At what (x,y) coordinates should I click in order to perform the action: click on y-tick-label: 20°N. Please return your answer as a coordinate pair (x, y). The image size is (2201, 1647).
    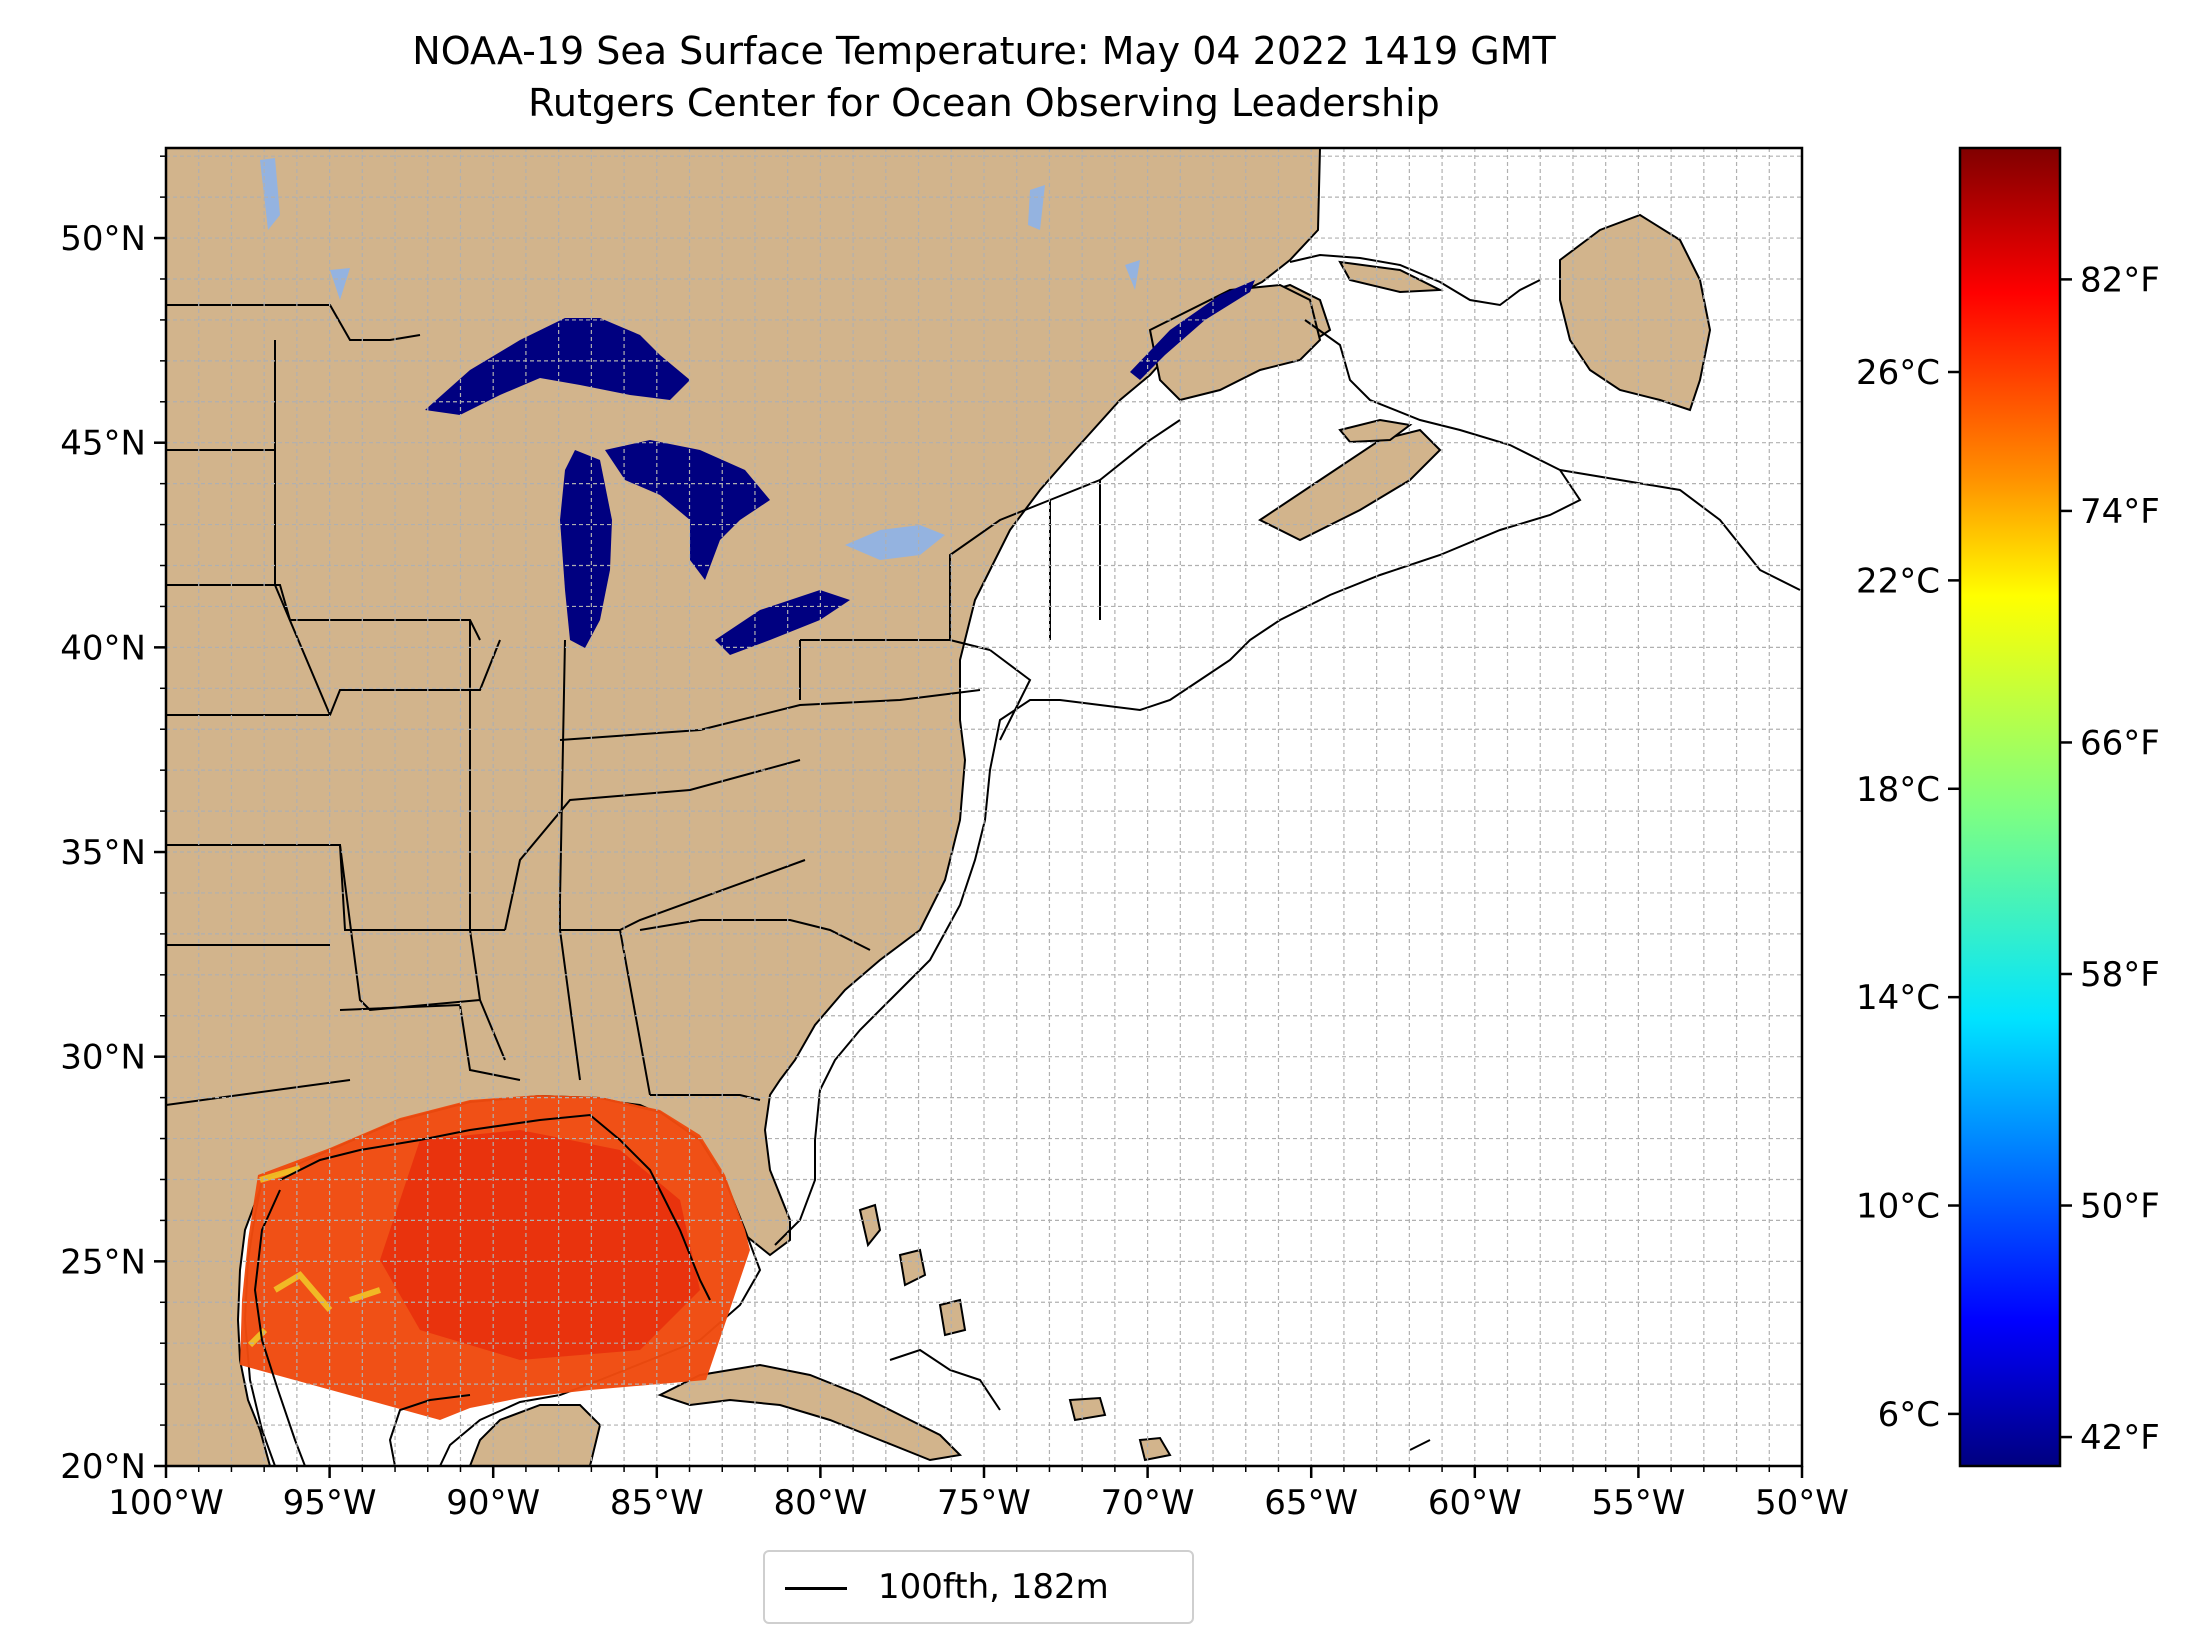
    Looking at the image, I should click on (103, 1467).